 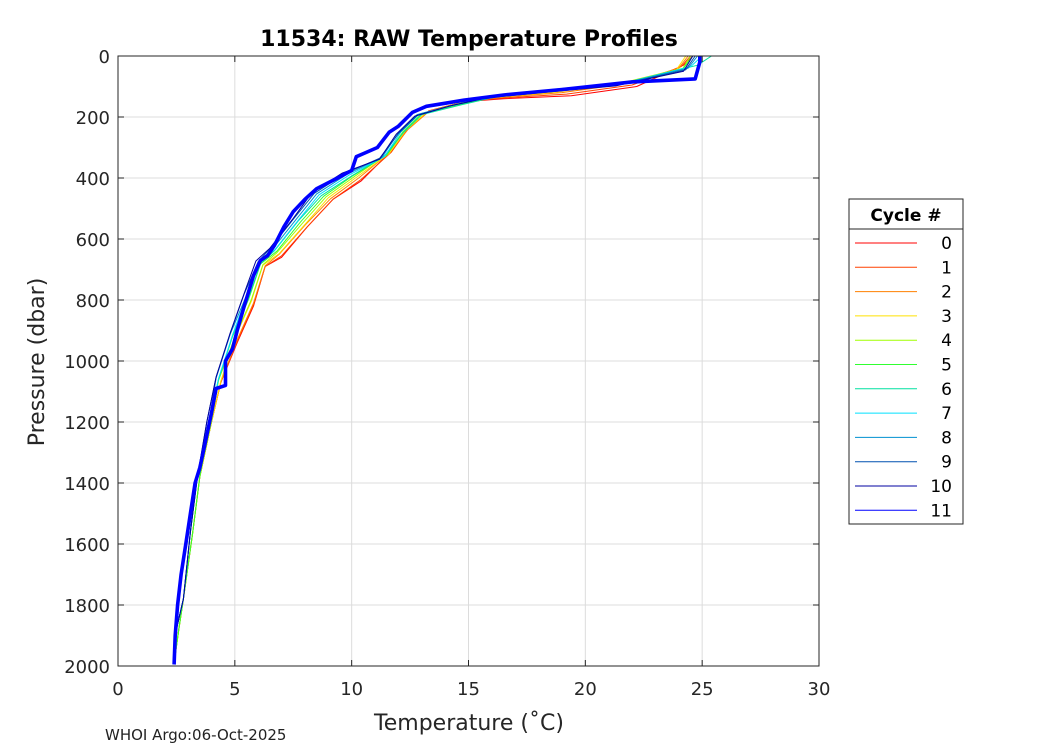 I want to click on legend-label-cycle-5: 5, so click(x=946, y=366).